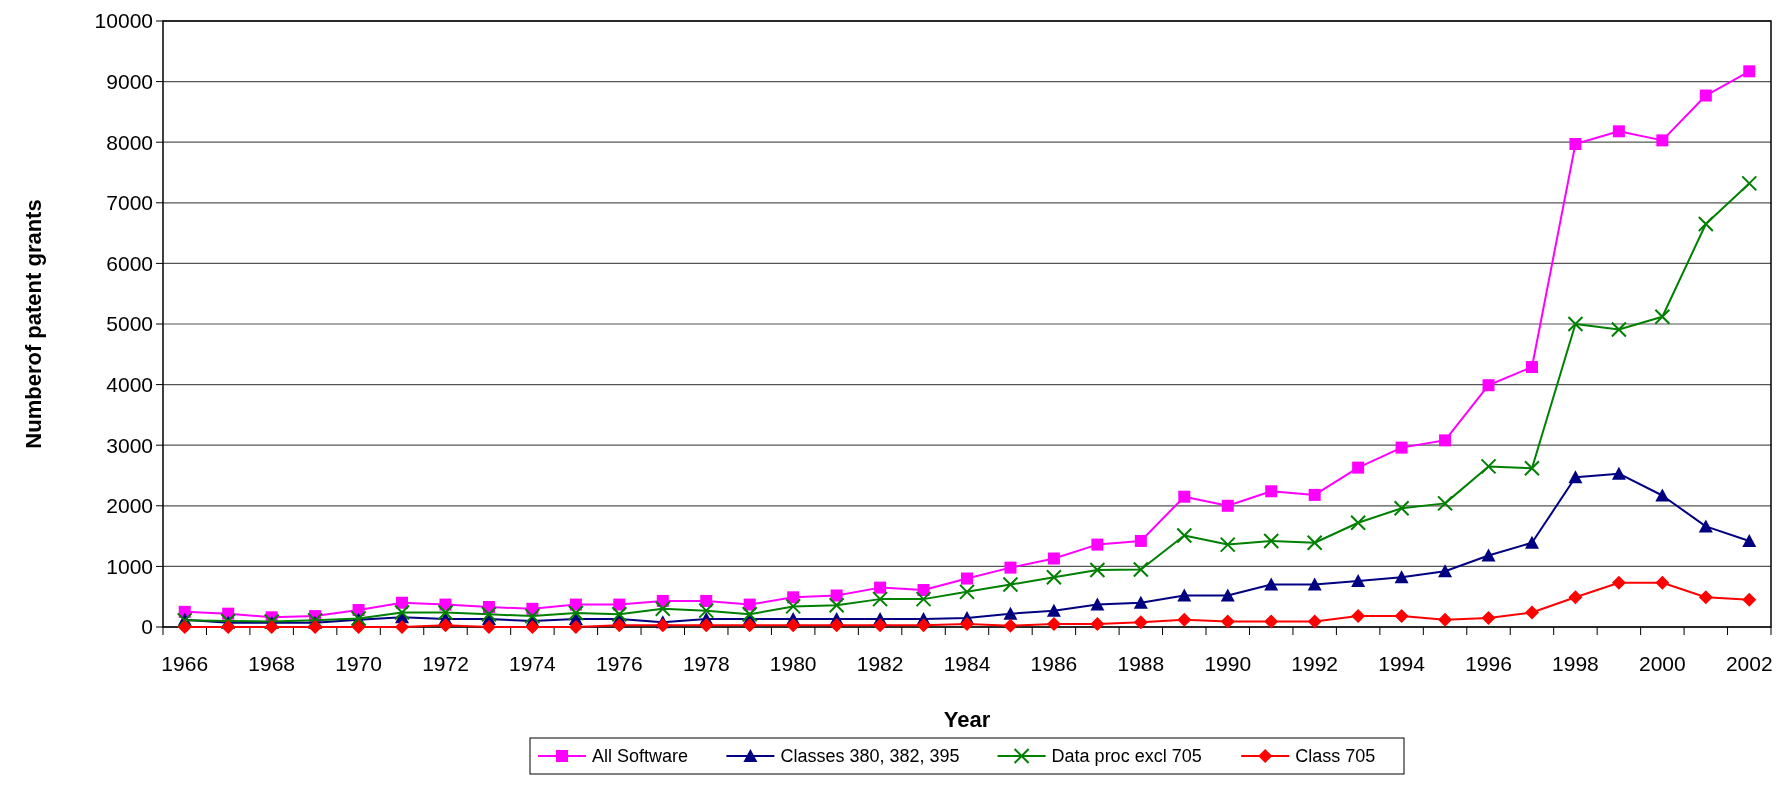 This screenshot has height=803, width=1785. What do you see at coordinates (147, 627) in the screenshot?
I see `y-tick-label: 0` at bounding box center [147, 627].